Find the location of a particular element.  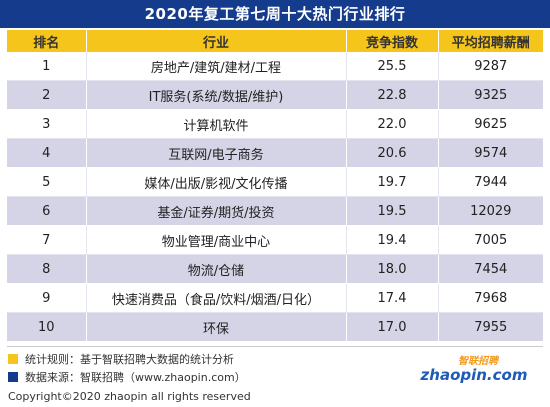

competition-index-cell: 22.0 is located at coordinates (392, 124).